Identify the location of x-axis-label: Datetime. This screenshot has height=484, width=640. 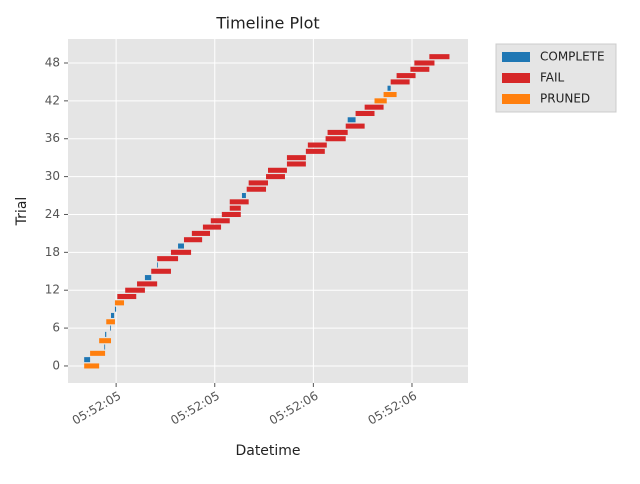
(267, 451).